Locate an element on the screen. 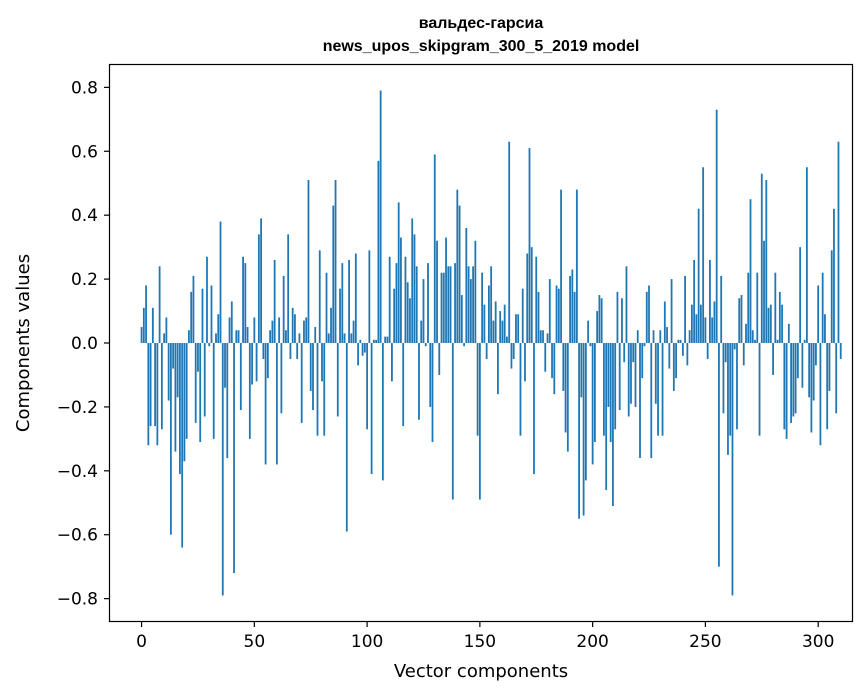 The width and height of the screenshot is (867, 696). x-tick-label: 300 is located at coordinates (818, 642).